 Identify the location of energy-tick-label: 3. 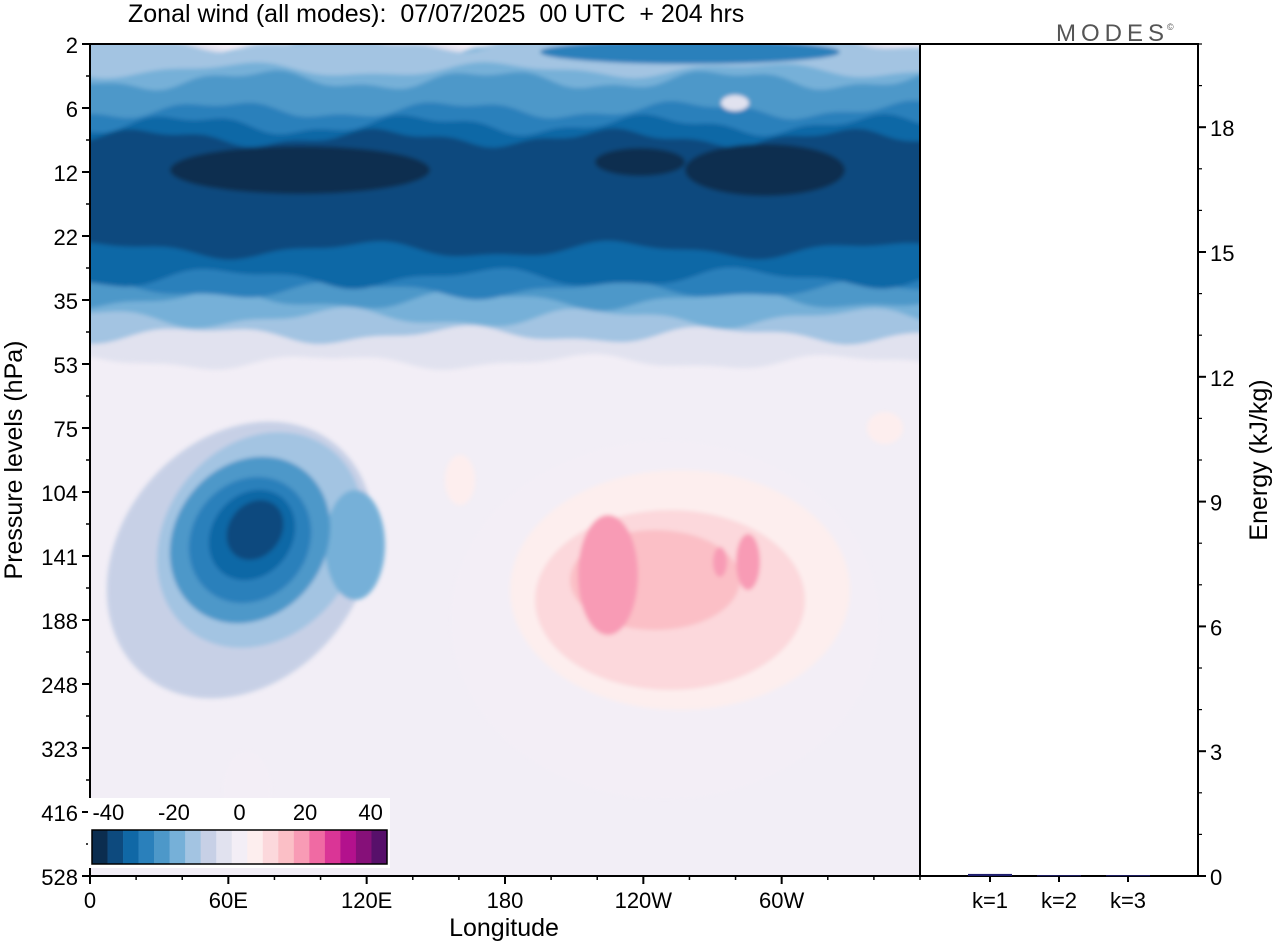
(1216, 752).